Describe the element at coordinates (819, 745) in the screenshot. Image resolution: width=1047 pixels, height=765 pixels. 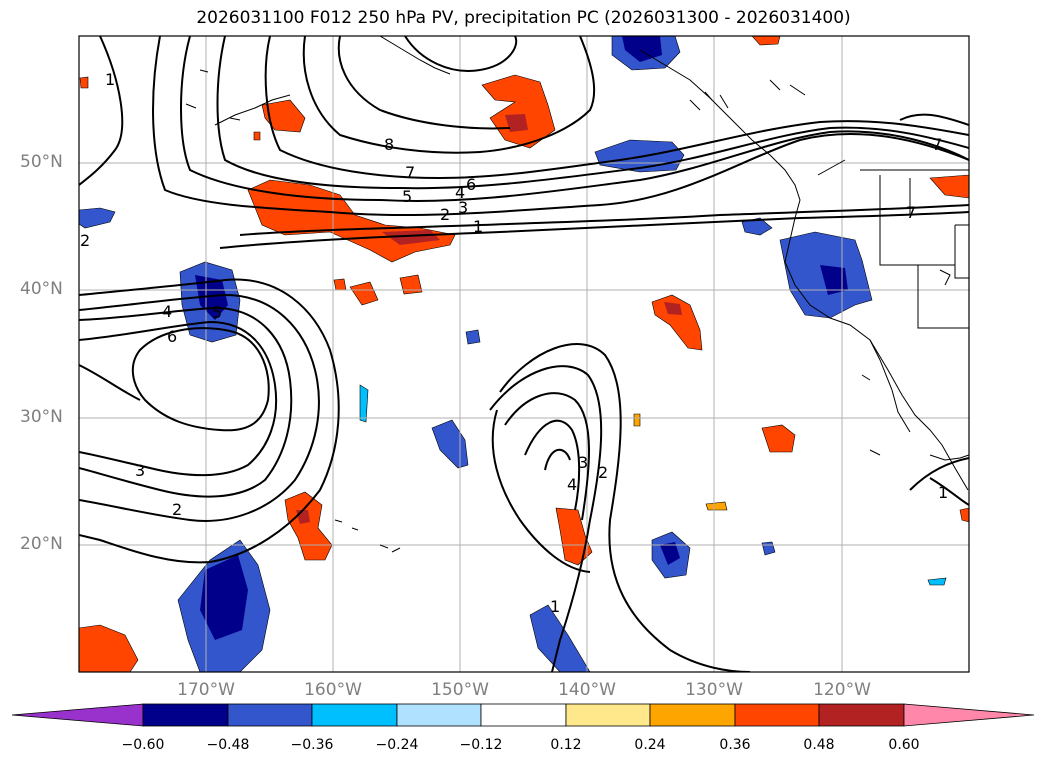
I see `colorbar-tick: 0.48` at that location.